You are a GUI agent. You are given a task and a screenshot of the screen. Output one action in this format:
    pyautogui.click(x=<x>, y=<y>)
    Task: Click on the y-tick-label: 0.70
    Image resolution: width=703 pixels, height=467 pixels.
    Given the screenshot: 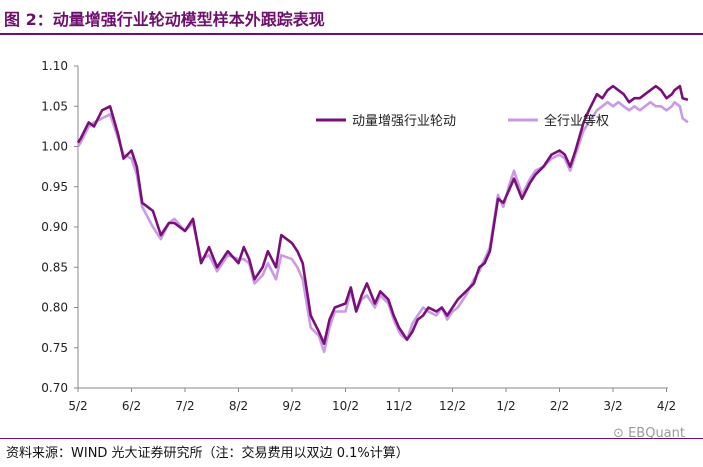 What is the action you would take?
    pyautogui.click(x=54, y=388)
    